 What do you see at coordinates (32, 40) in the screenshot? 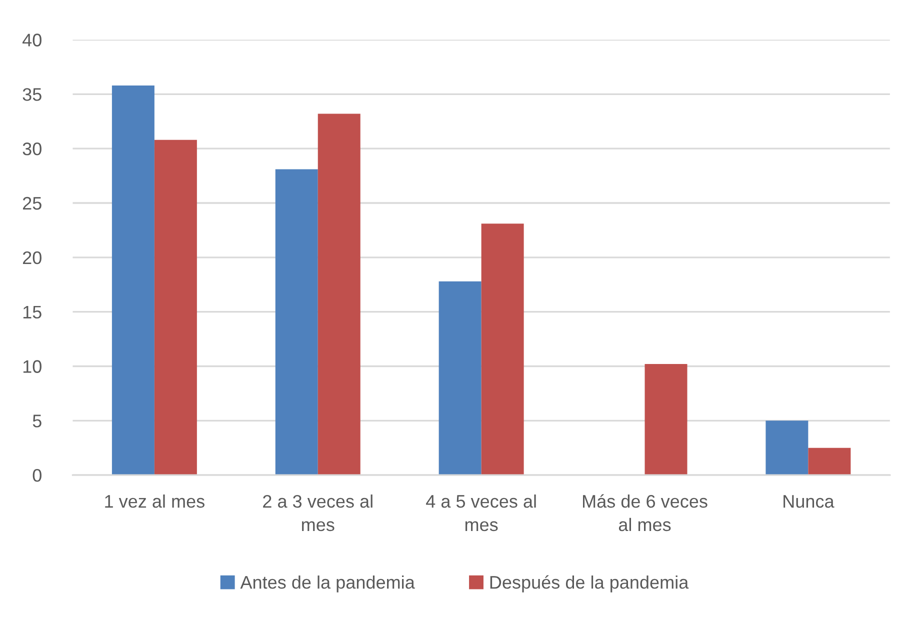
I see `y-tick-label: 40` at bounding box center [32, 40].